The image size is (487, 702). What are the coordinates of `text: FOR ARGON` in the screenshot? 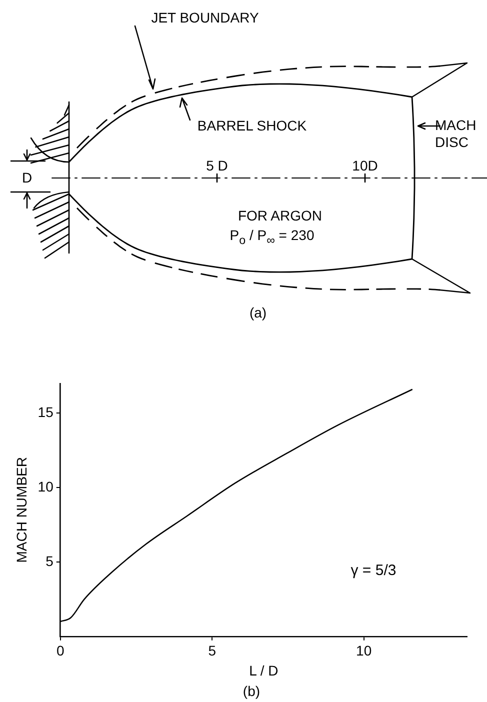 It's located at (280, 216).